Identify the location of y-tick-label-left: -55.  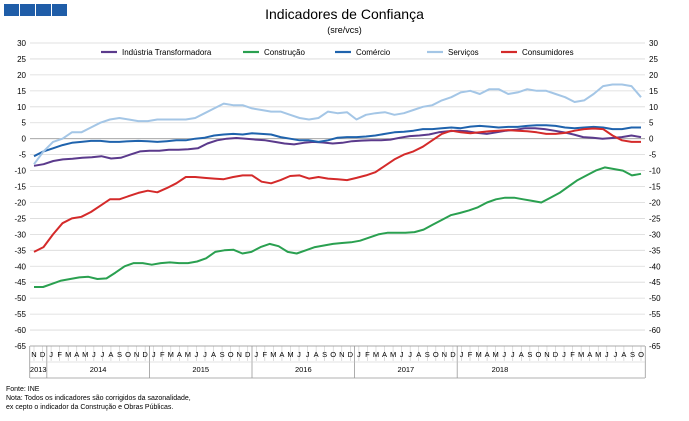
(20, 314).